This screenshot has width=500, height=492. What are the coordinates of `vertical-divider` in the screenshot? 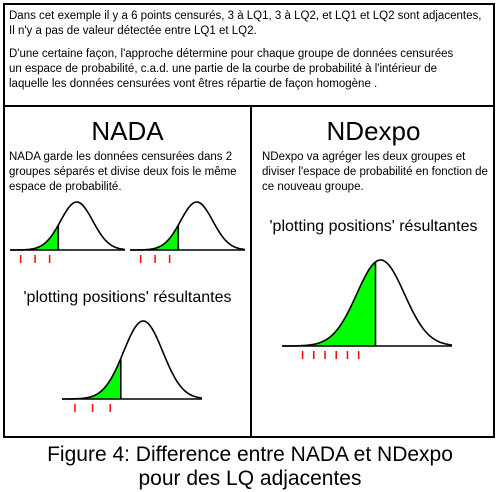 It's located at (251, 272).